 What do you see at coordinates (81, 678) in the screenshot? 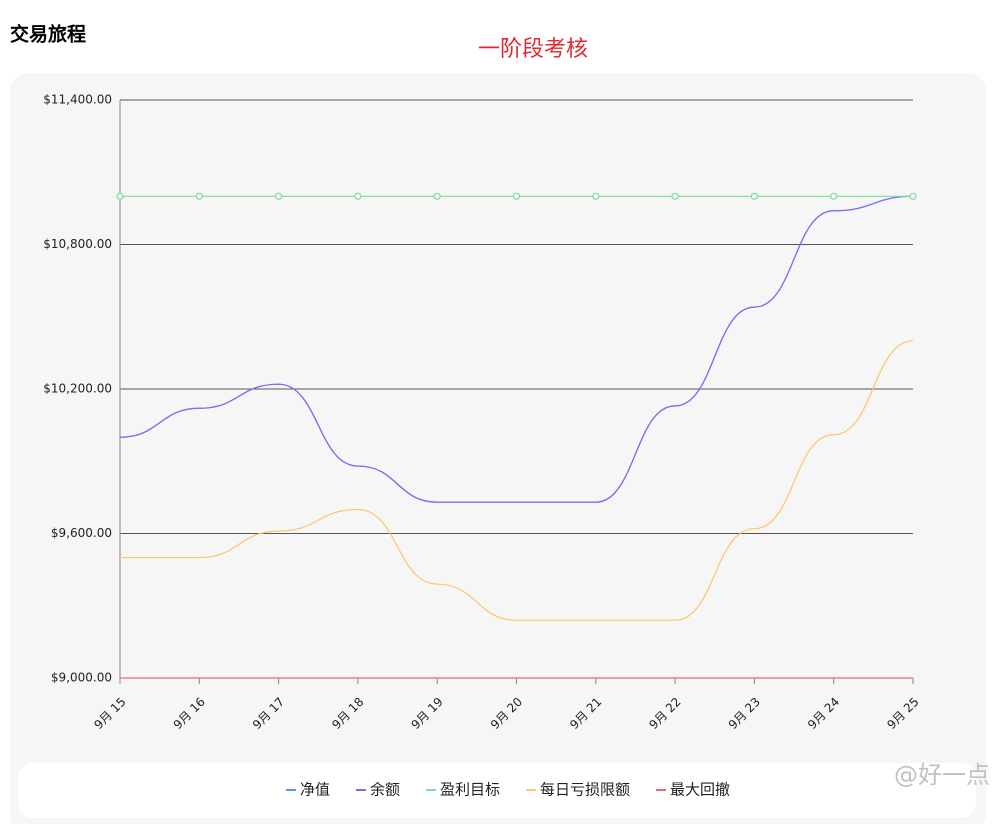
I see `y-tick-label: $9,000.00` at bounding box center [81, 678].